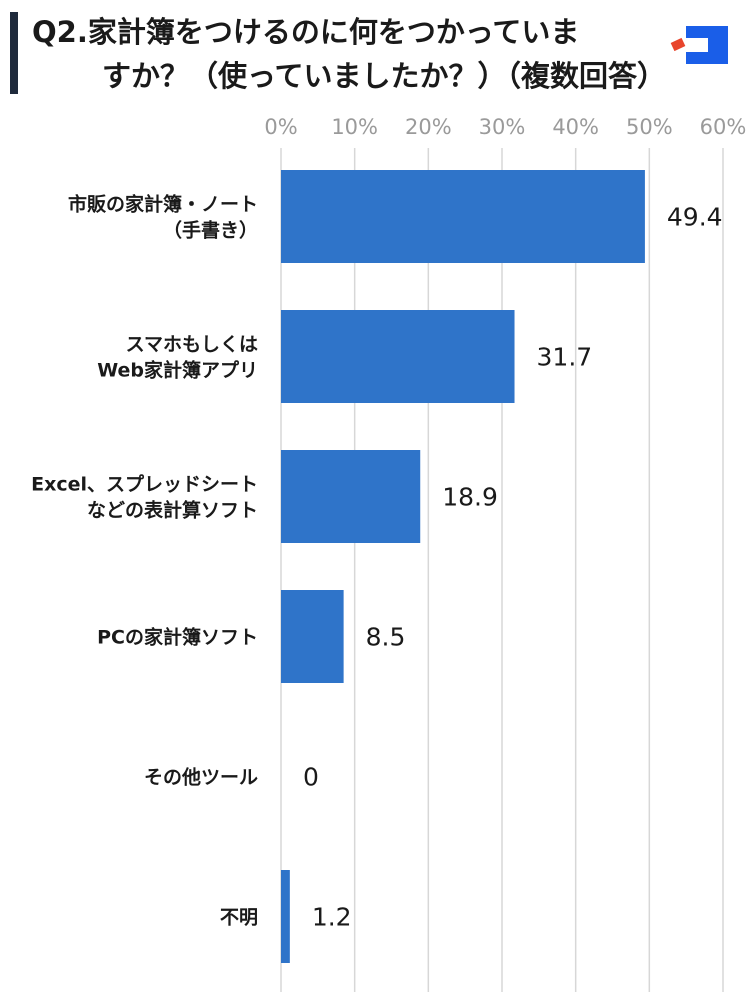  I want to click on category-label: その他ツール, so click(201, 777).